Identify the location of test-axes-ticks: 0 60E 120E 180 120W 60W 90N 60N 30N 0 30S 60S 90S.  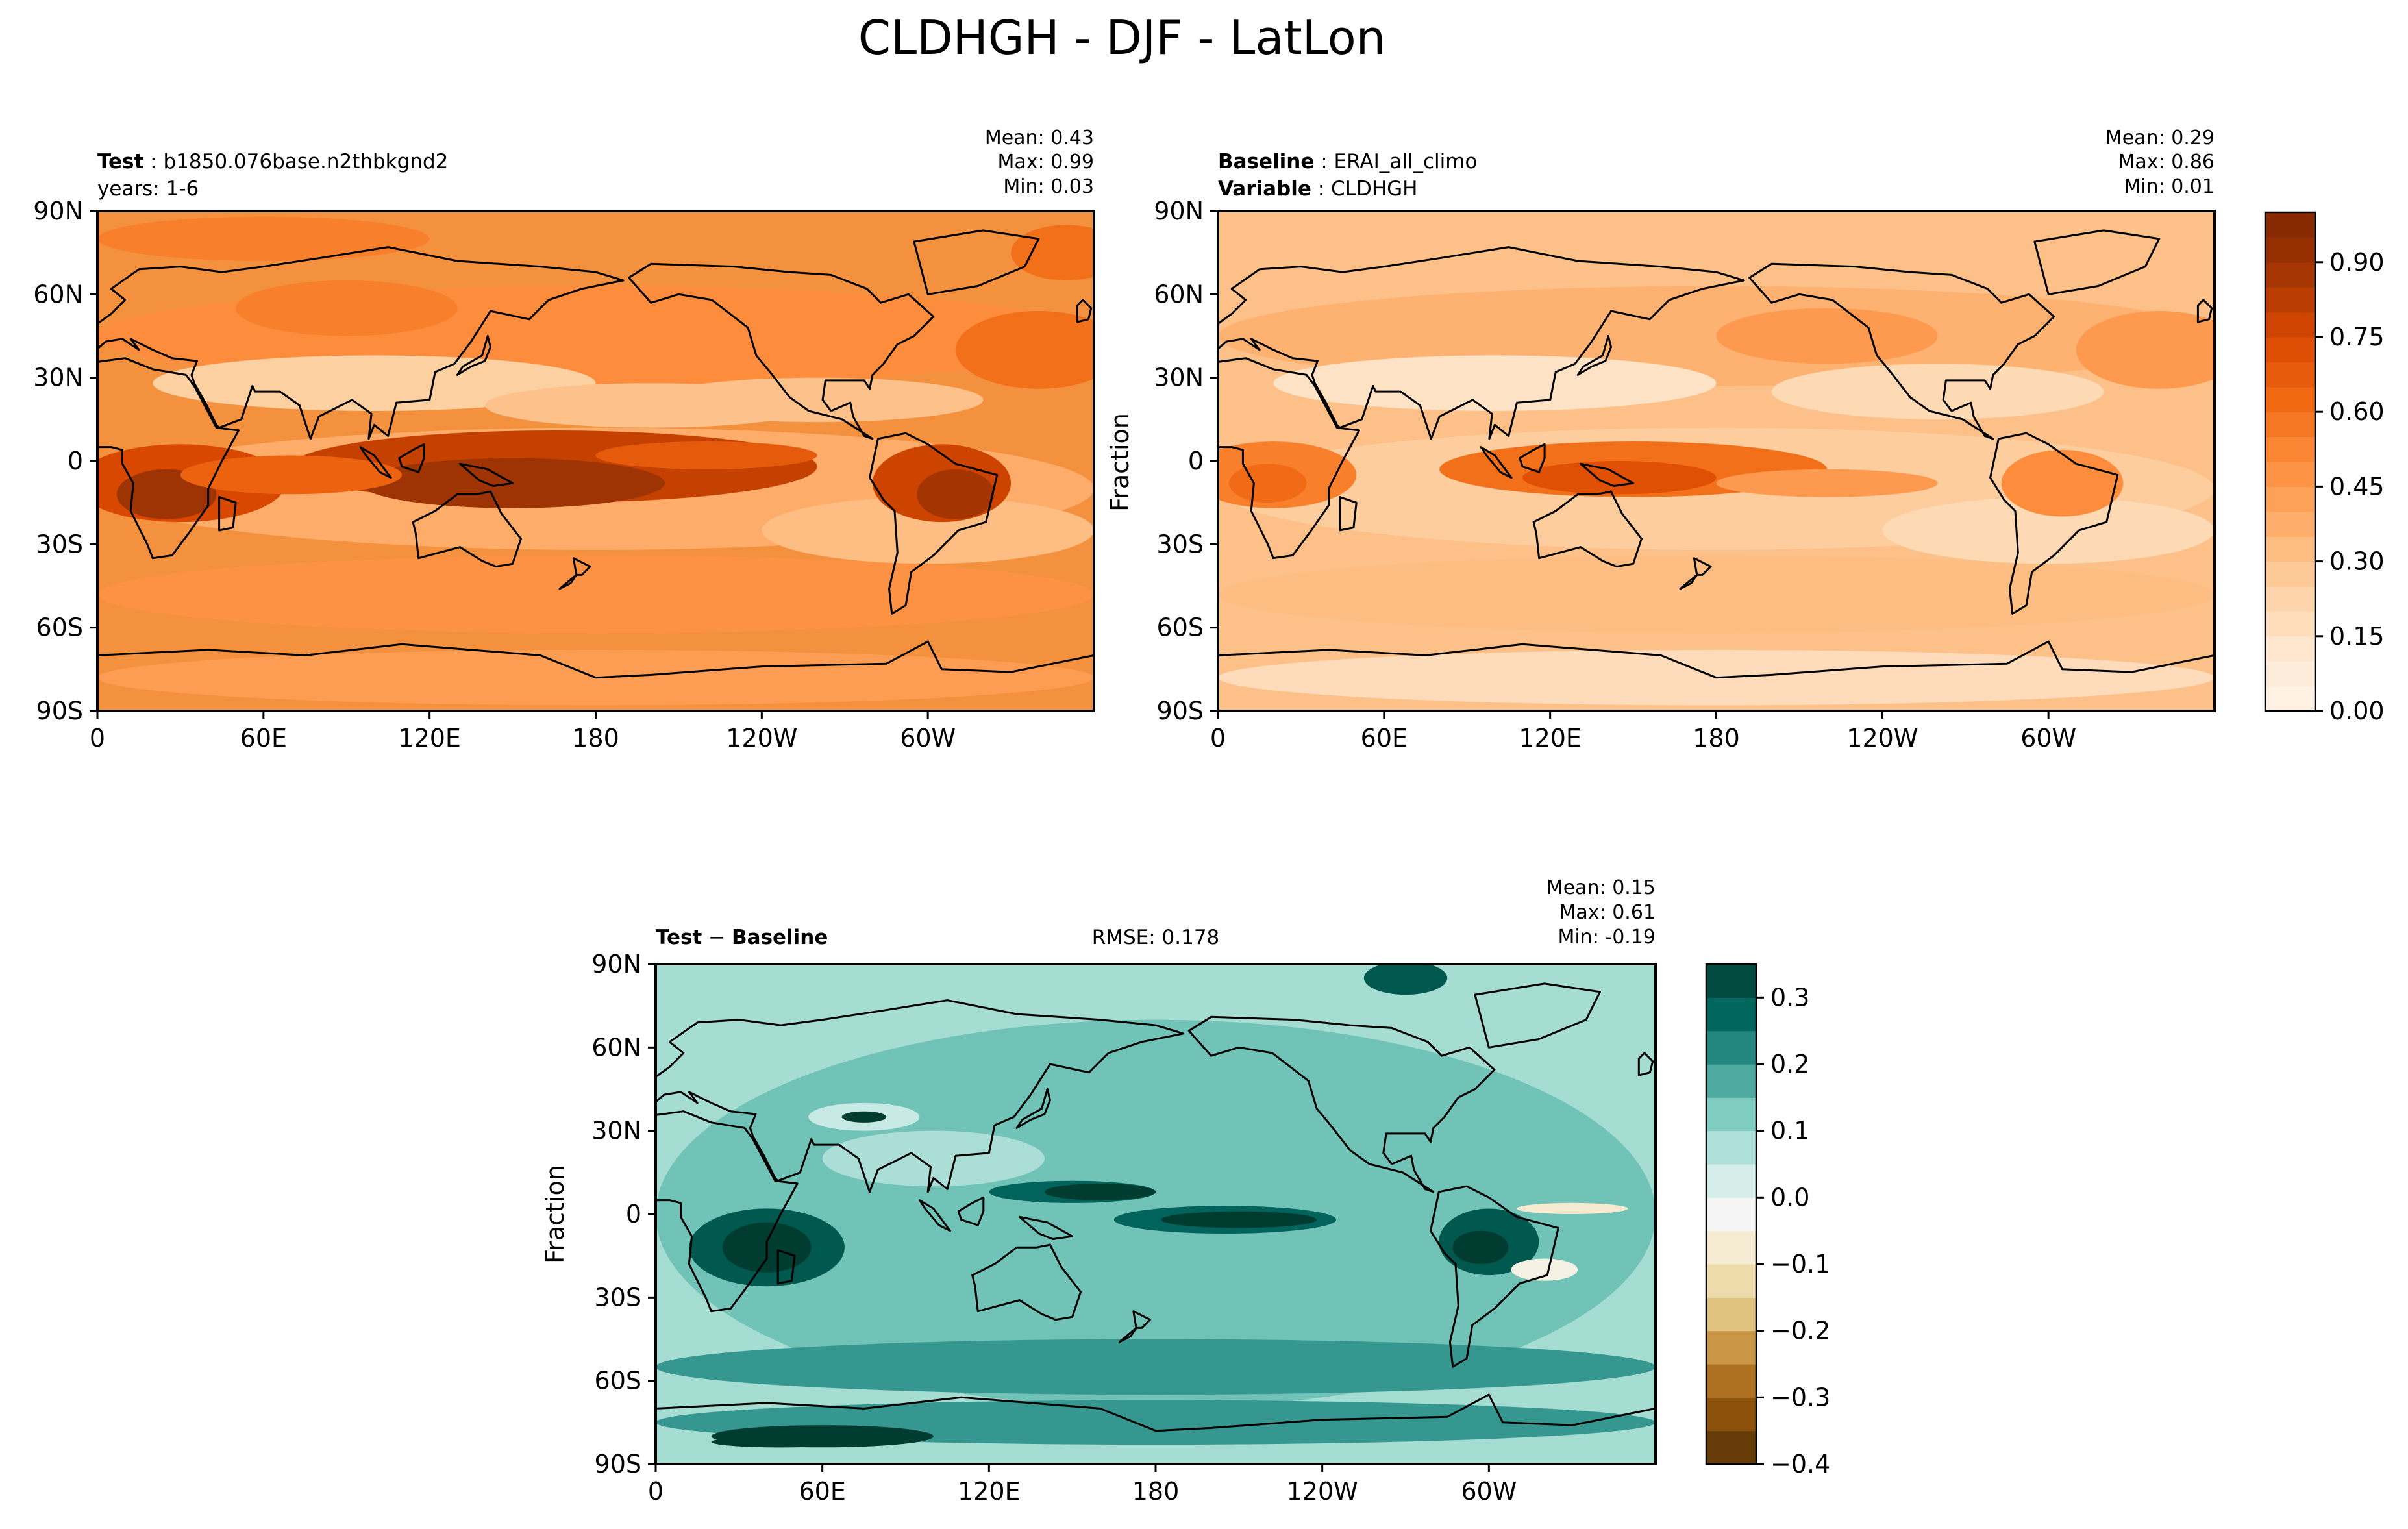
(494, 474).